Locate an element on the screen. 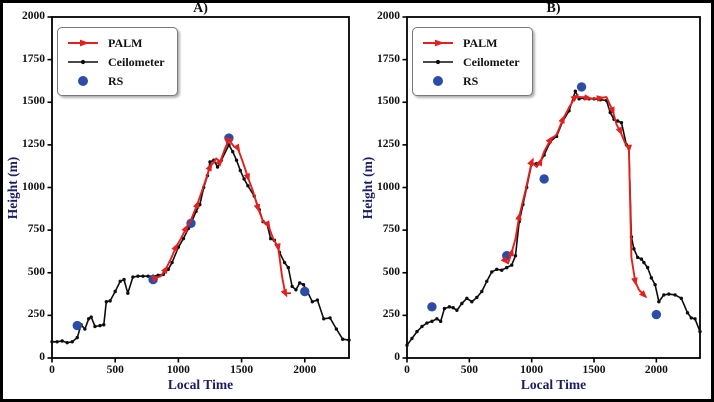 This screenshot has height=402, width=714. y-tick-label: 1500 is located at coordinates (388, 101).